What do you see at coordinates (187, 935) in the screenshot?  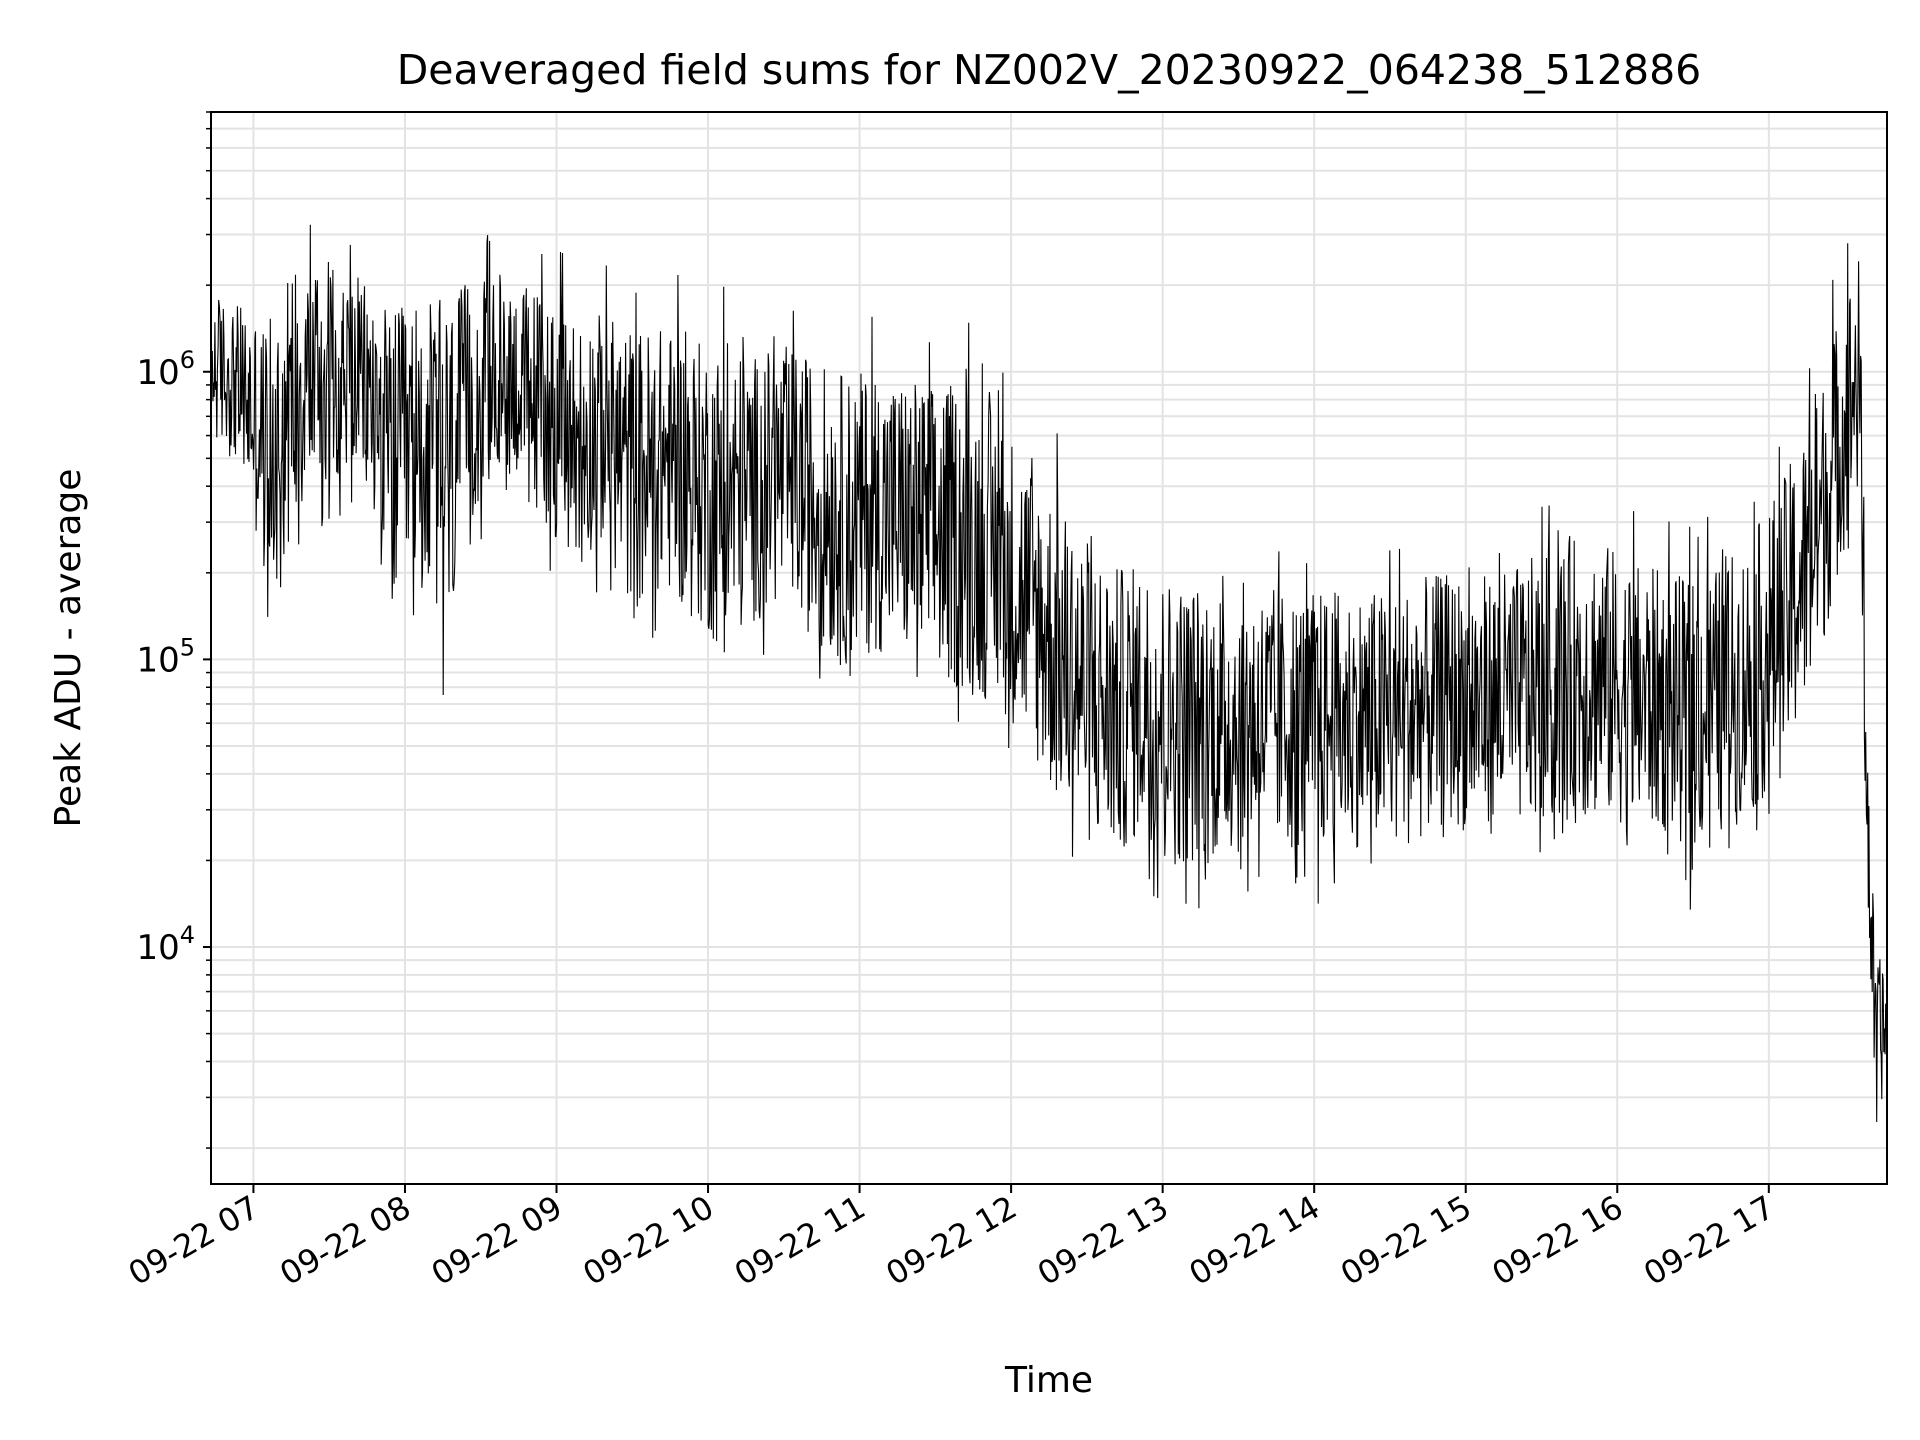 I see `y-tick-exponent: 4` at bounding box center [187, 935].